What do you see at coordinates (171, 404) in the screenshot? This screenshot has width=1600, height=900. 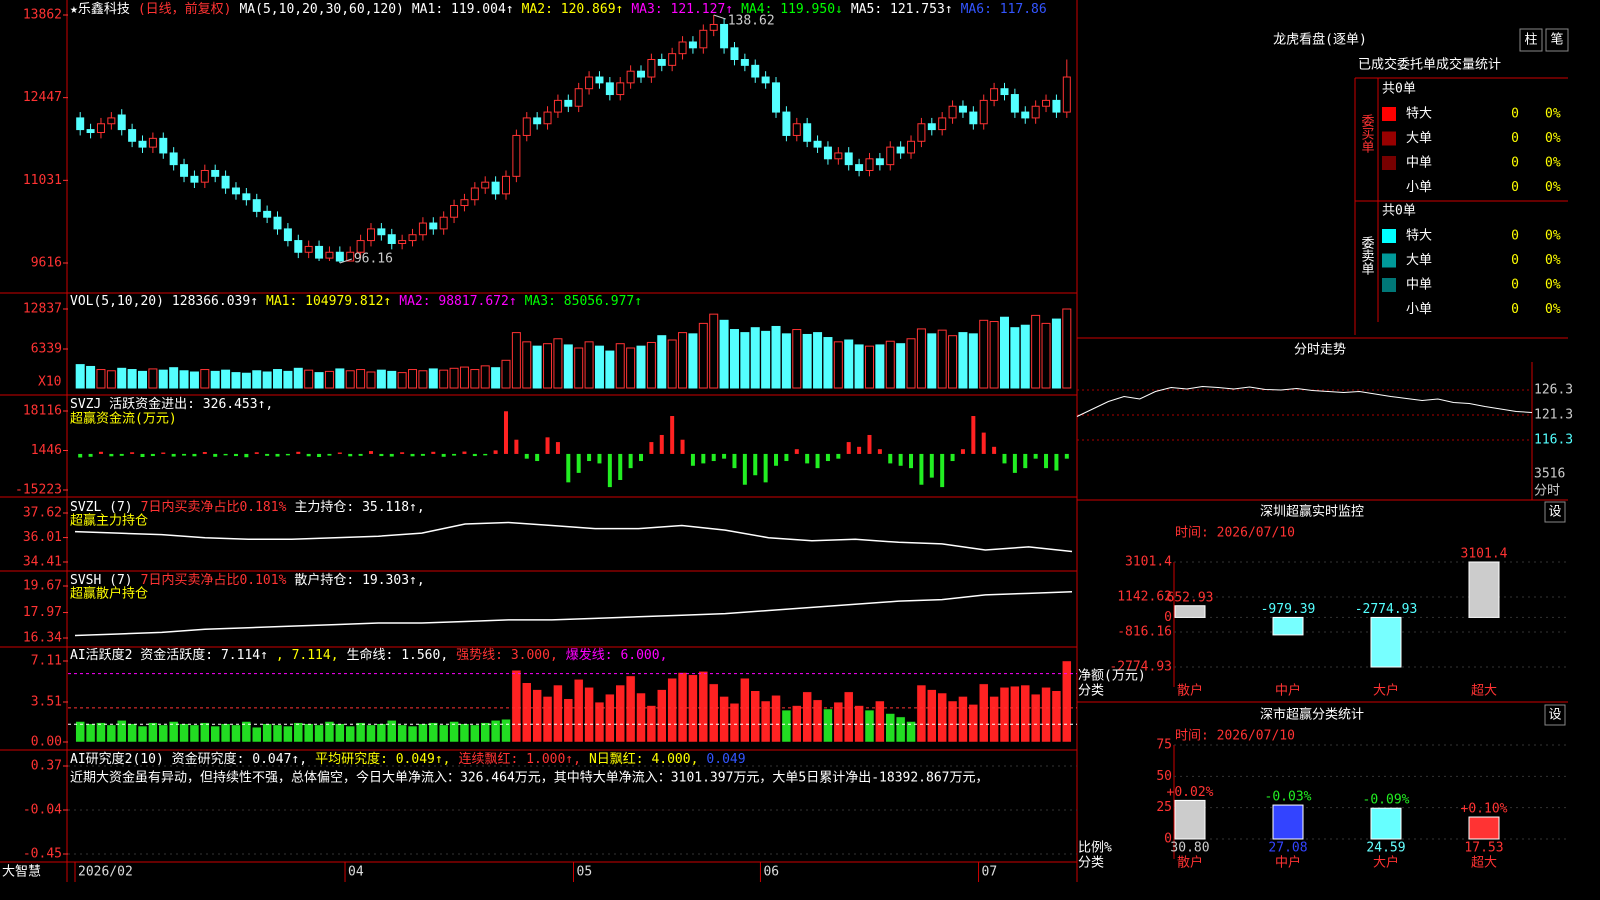 I see `header-line: SVZJ 活跃资金进出: 326.453↑,` at bounding box center [171, 404].